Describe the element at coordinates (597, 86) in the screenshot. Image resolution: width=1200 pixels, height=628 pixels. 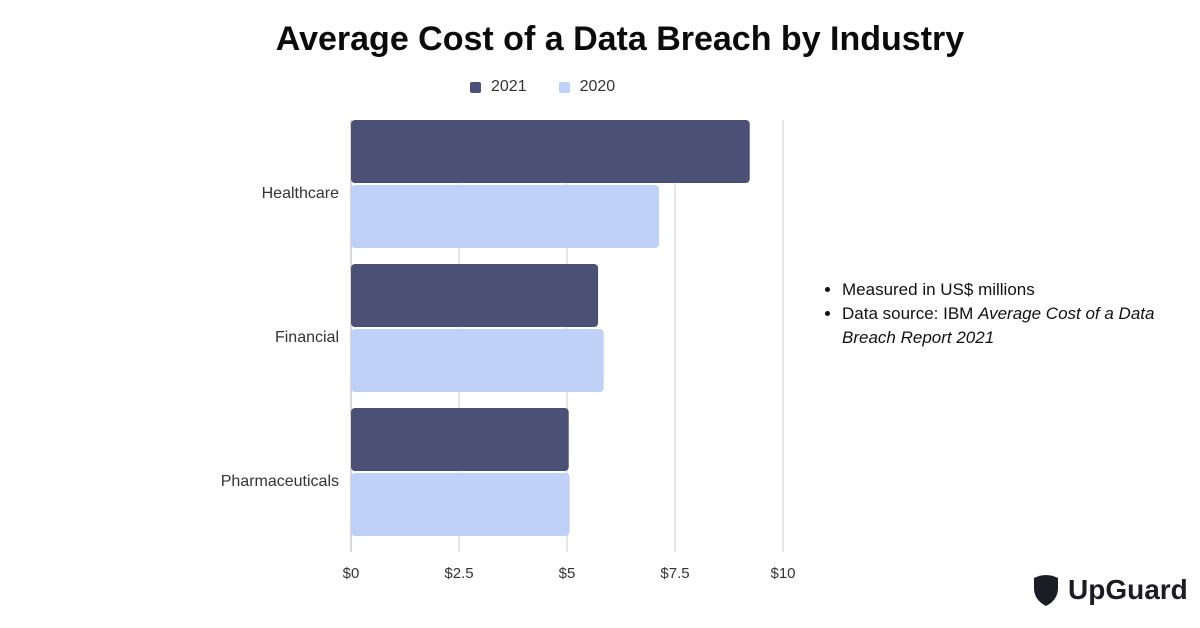
I see `legend-label-2020: 2020` at that location.